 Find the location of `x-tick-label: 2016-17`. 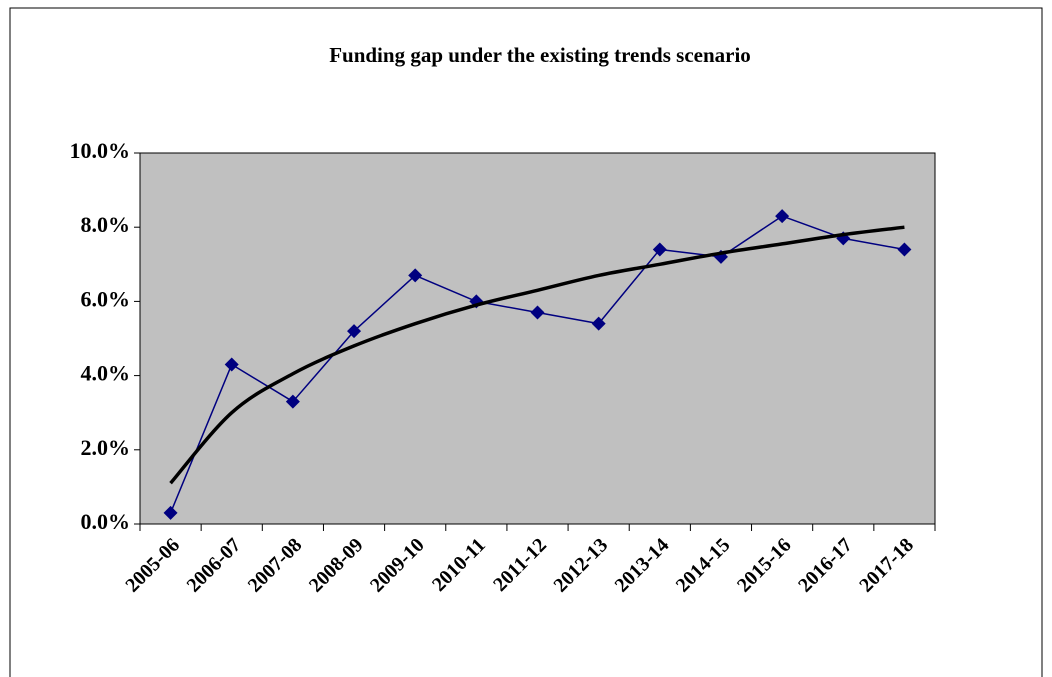

x-tick-label: 2016-17 is located at coordinates (825, 565).